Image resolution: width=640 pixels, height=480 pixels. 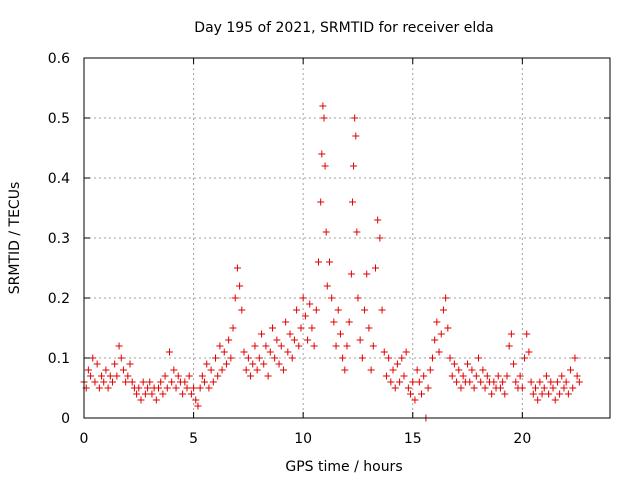 I want to click on y-tick-label: 0.4, so click(x=59, y=179).